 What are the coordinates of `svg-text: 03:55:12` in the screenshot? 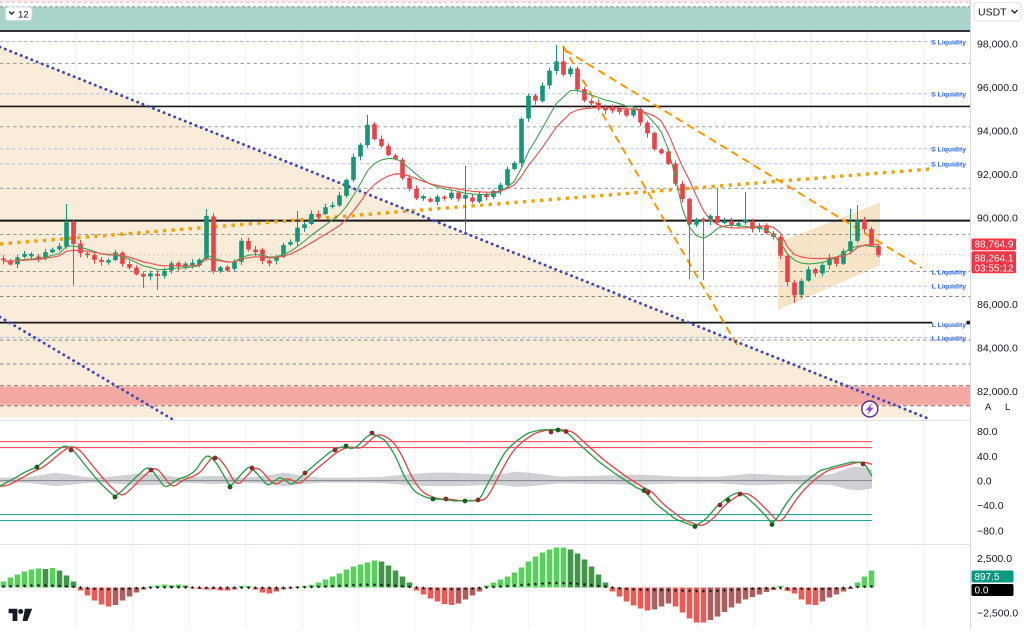 It's located at (994, 268).